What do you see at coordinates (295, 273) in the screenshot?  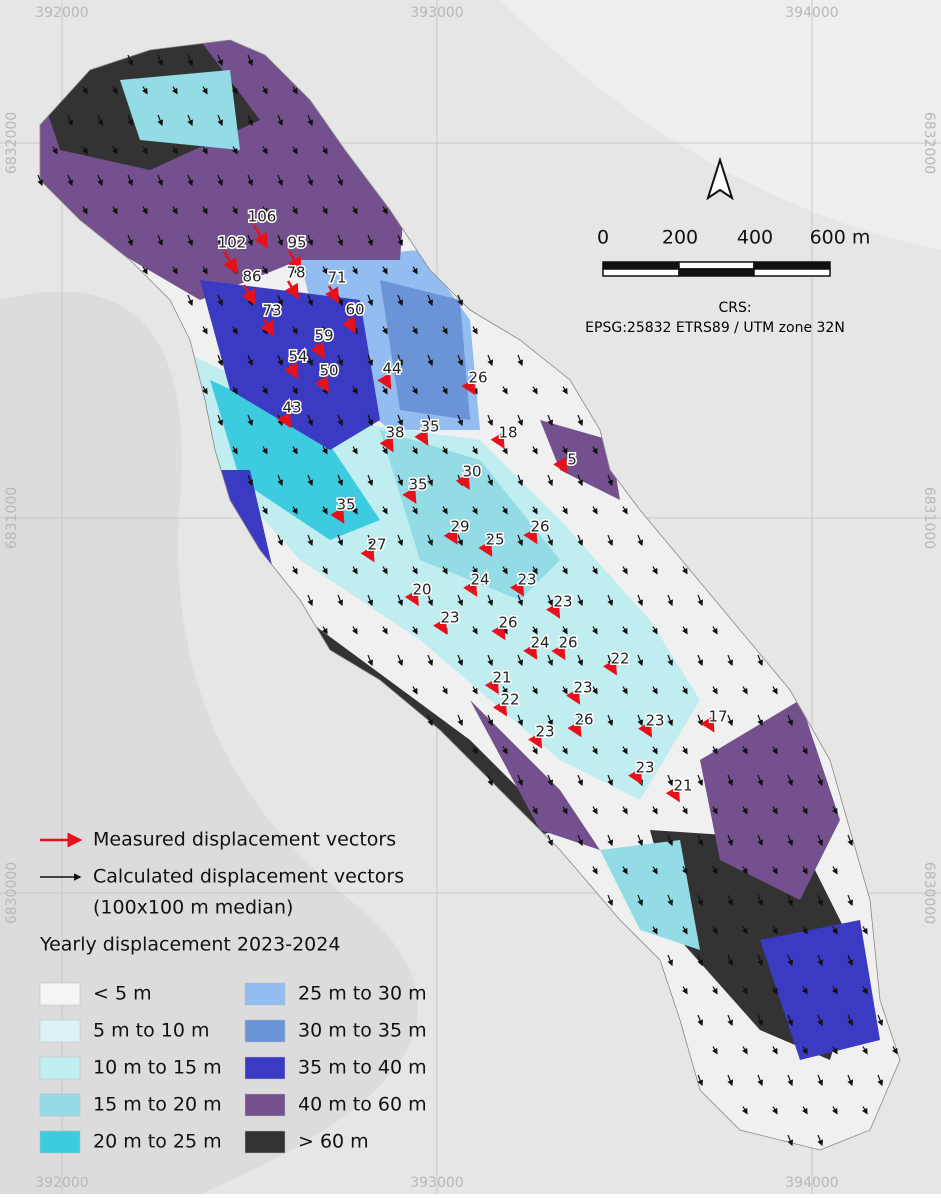 I see `vector-label: 78` at bounding box center [295, 273].